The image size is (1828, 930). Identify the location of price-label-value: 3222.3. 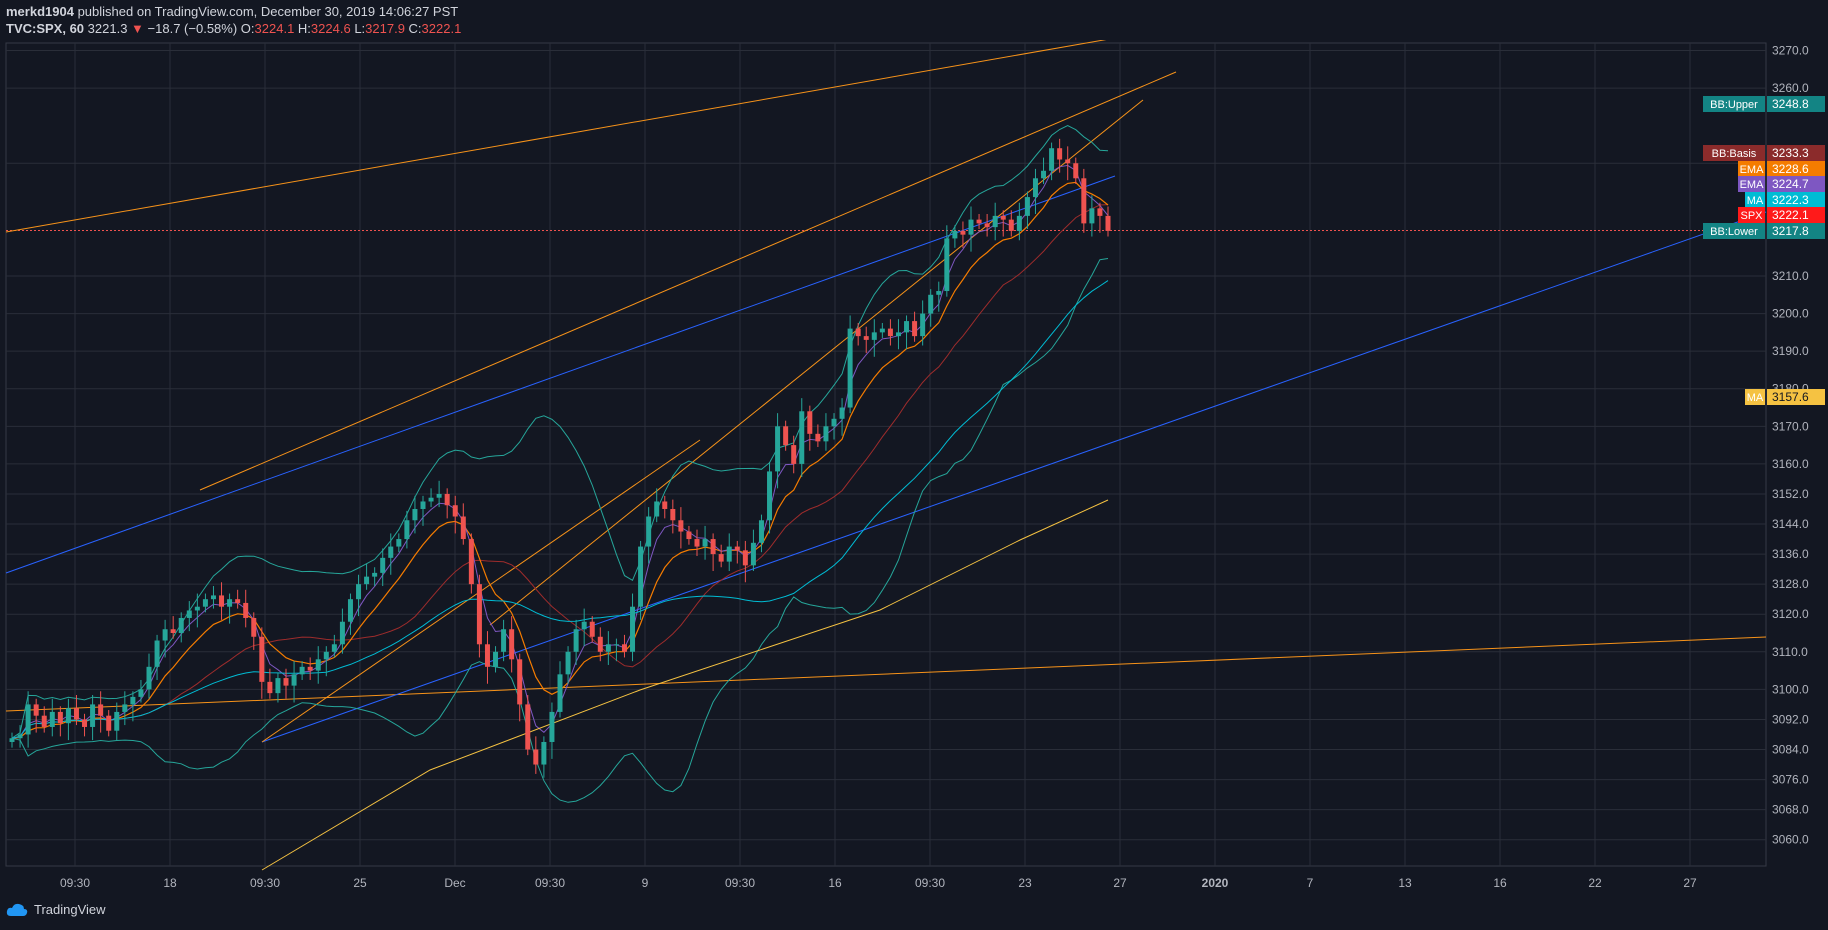
(1790, 200).